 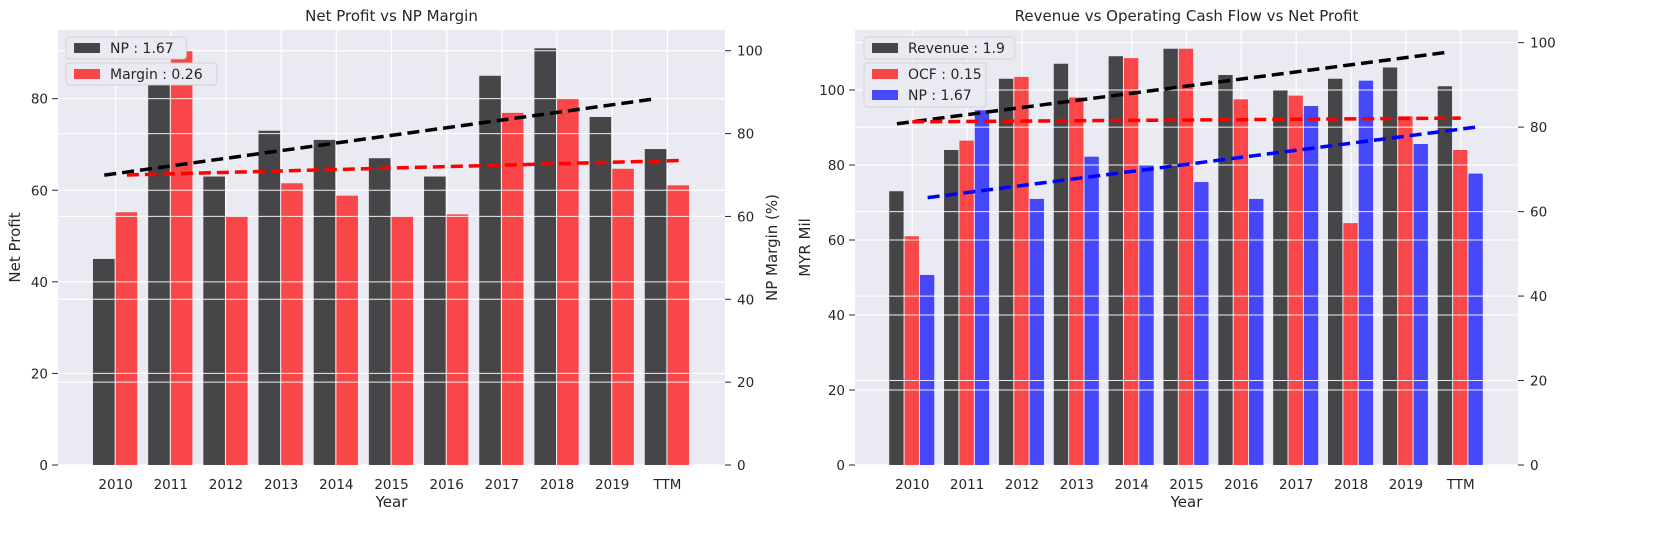 I want to click on legend-label: OCF : 0.15, so click(x=945, y=75).